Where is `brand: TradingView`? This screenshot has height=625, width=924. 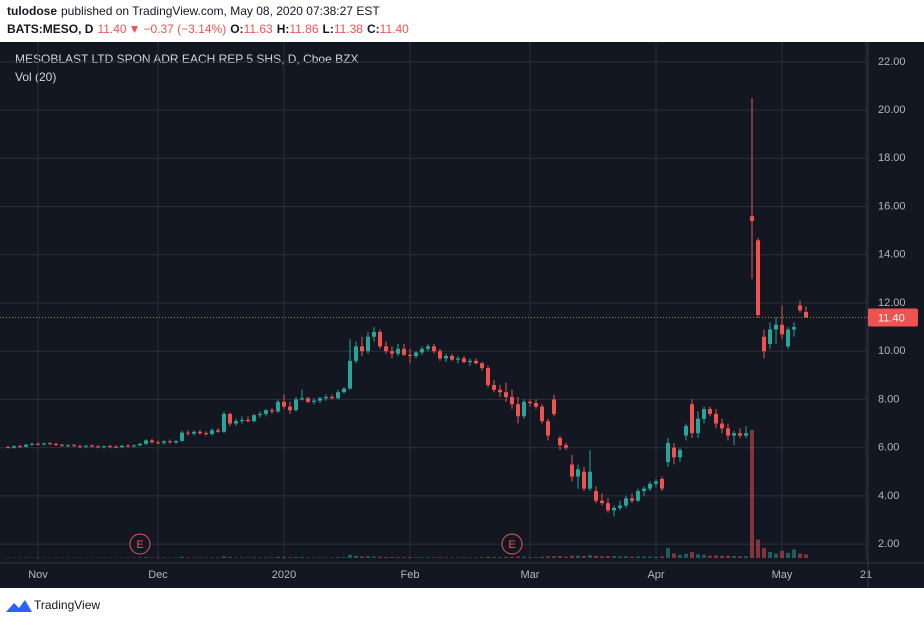 brand: TradingView is located at coordinates (67, 605).